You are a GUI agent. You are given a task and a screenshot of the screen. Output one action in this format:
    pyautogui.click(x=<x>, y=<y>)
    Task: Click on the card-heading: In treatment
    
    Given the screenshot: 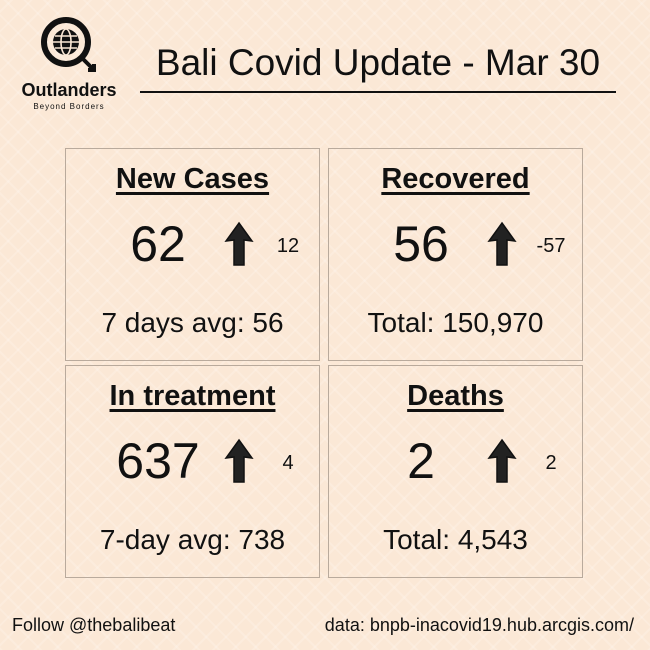 What is the action you would take?
    pyautogui.click(x=192, y=396)
    